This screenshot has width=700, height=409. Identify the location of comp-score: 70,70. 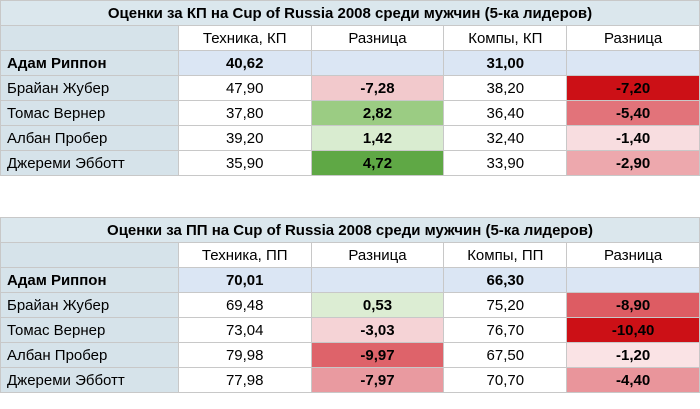
(505, 380).